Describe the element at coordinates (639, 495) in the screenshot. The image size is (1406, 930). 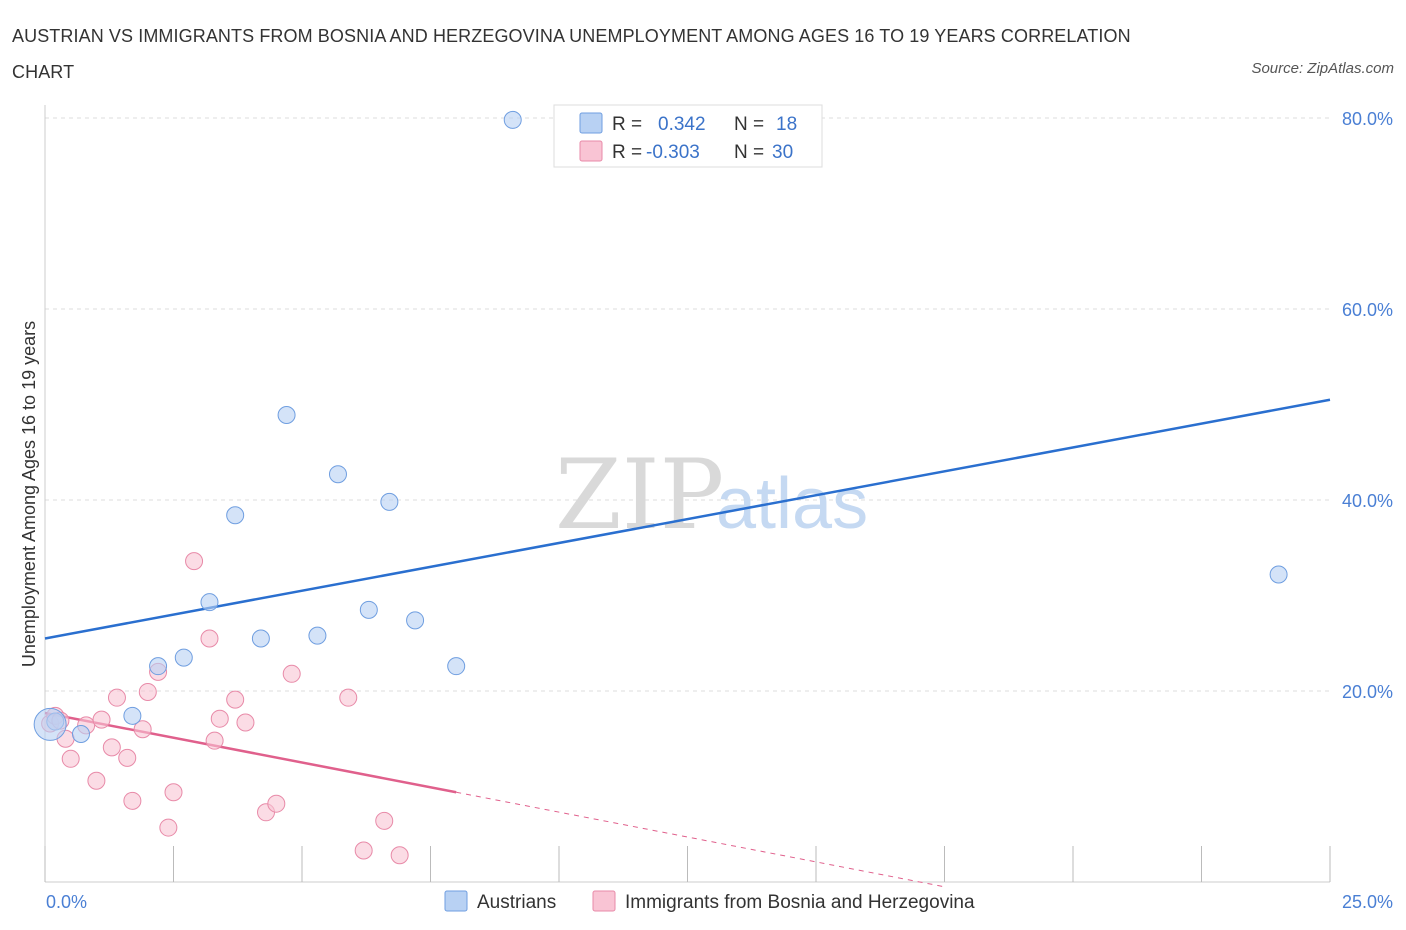
I see `watermark-zip: ZIP` at that location.